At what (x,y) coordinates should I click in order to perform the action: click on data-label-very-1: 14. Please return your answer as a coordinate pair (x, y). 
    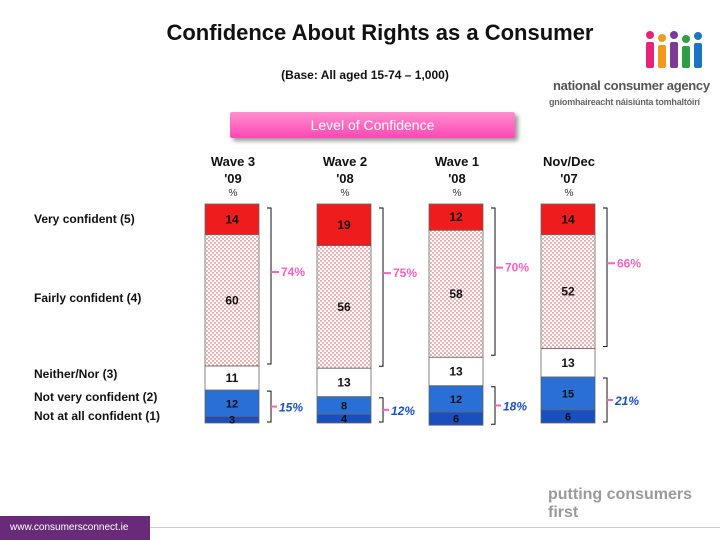
    Looking at the image, I should click on (232, 219).